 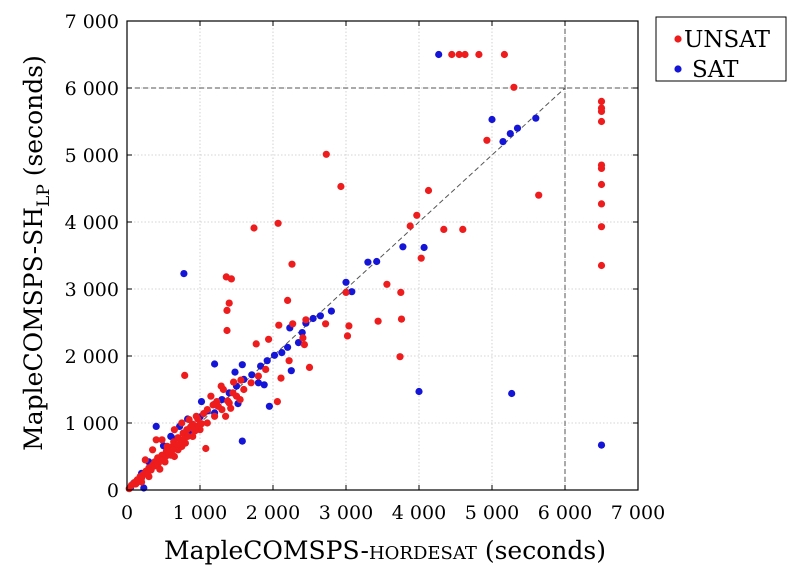 What do you see at coordinates (423, 550) in the screenshot?
I see `x-axis-label-smallcaps: hordesat` at bounding box center [423, 550].